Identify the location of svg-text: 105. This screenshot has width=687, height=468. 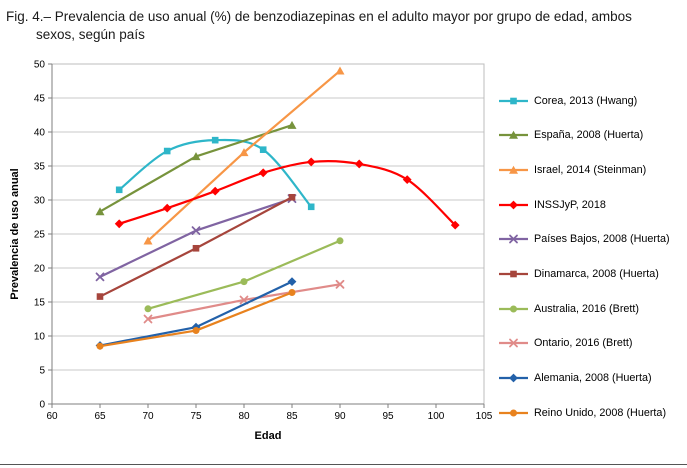
(484, 416).